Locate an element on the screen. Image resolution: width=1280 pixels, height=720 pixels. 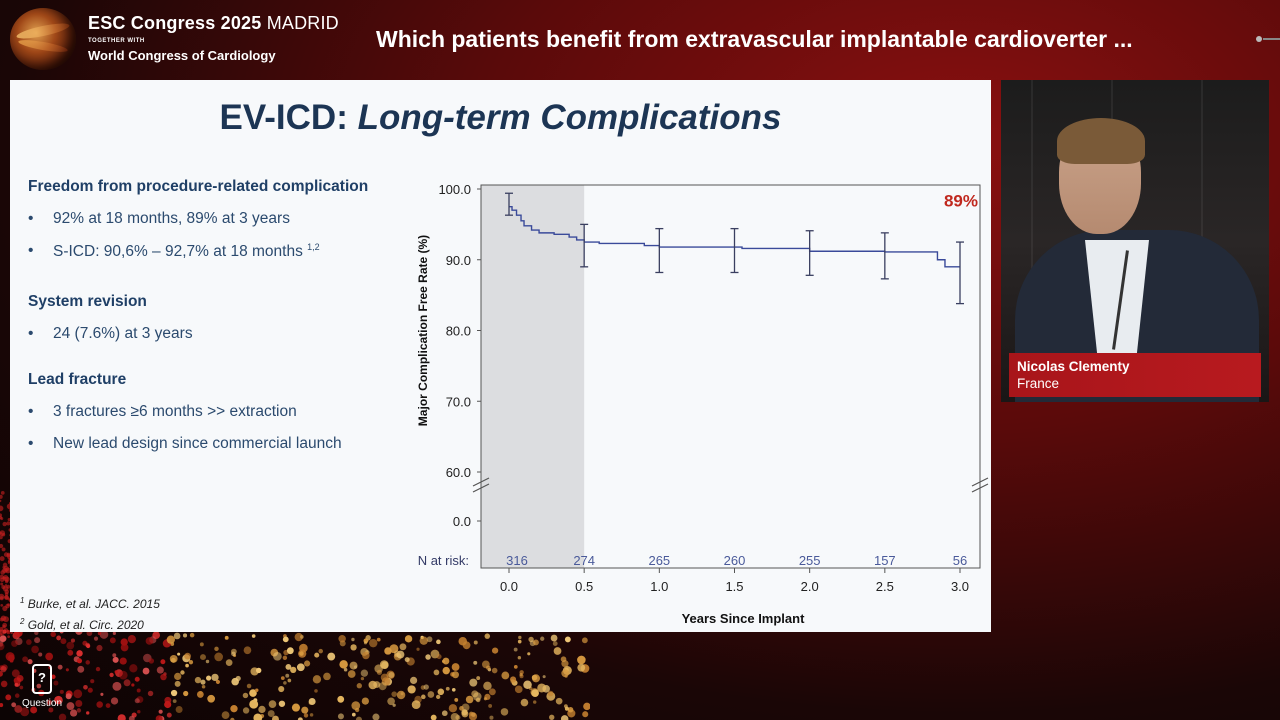
section-heading: System revision is located at coordinates (87, 302).